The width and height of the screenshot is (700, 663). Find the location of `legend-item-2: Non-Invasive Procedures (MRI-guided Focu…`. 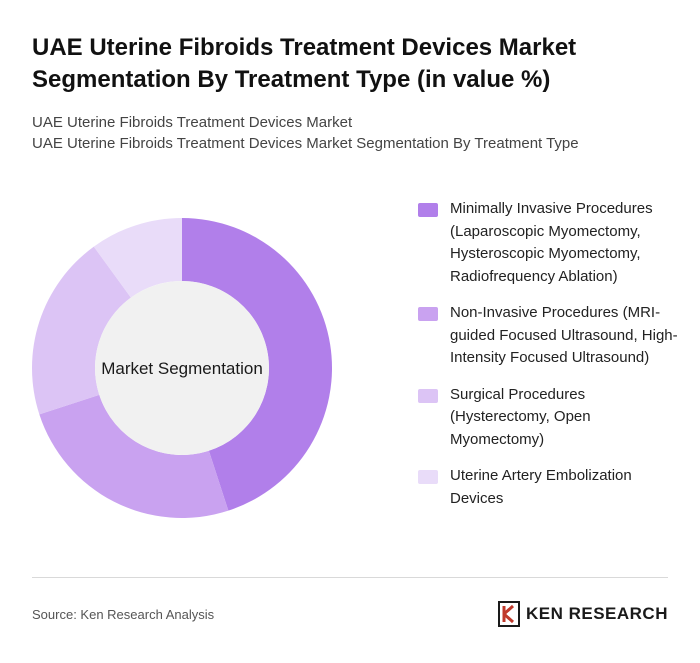

legend-item-2: Non-Invasive Procedures (MRI-guided Focu… is located at coordinates (548, 336).